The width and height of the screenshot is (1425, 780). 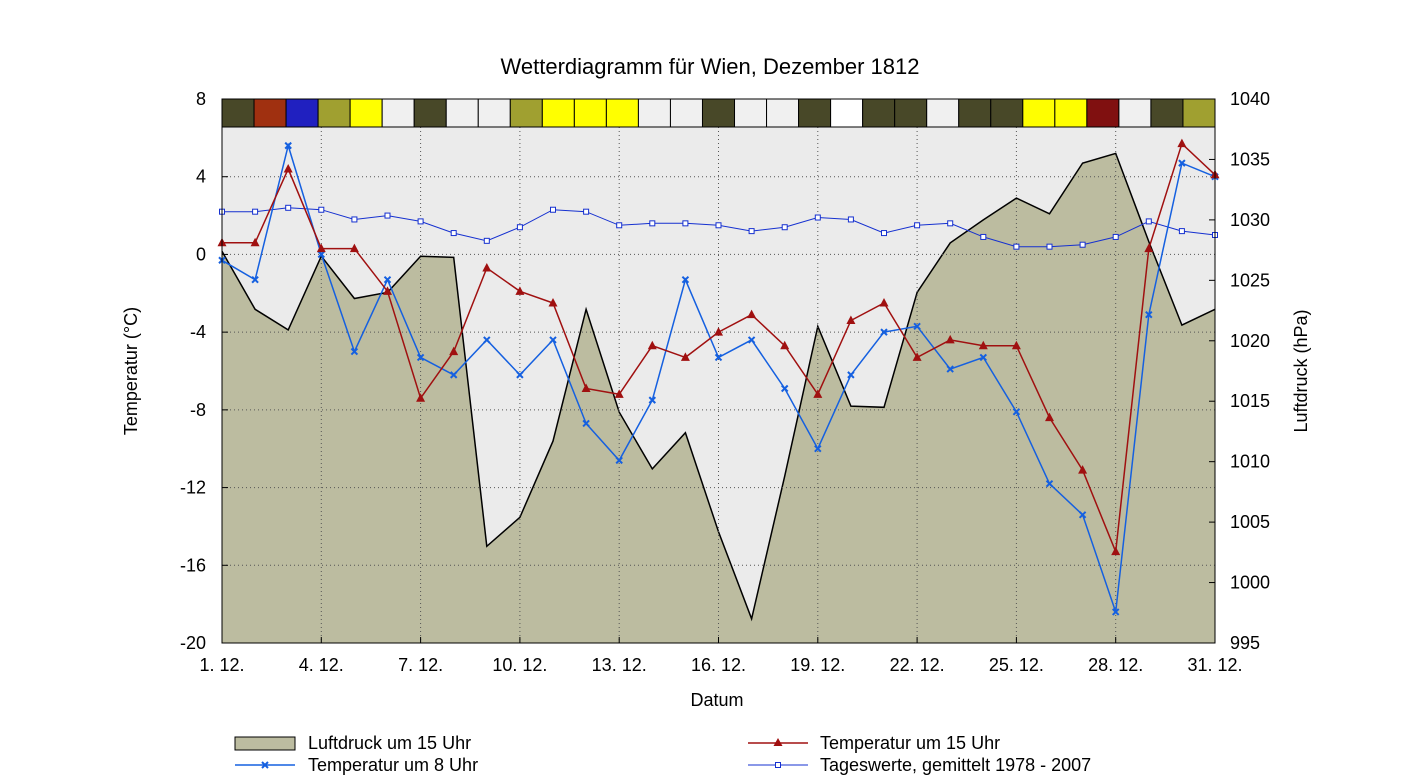 What do you see at coordinates (917, 665) in the screenshot?
I see `x-tick-label: 22. 12.` at bounding box center [917, 665].